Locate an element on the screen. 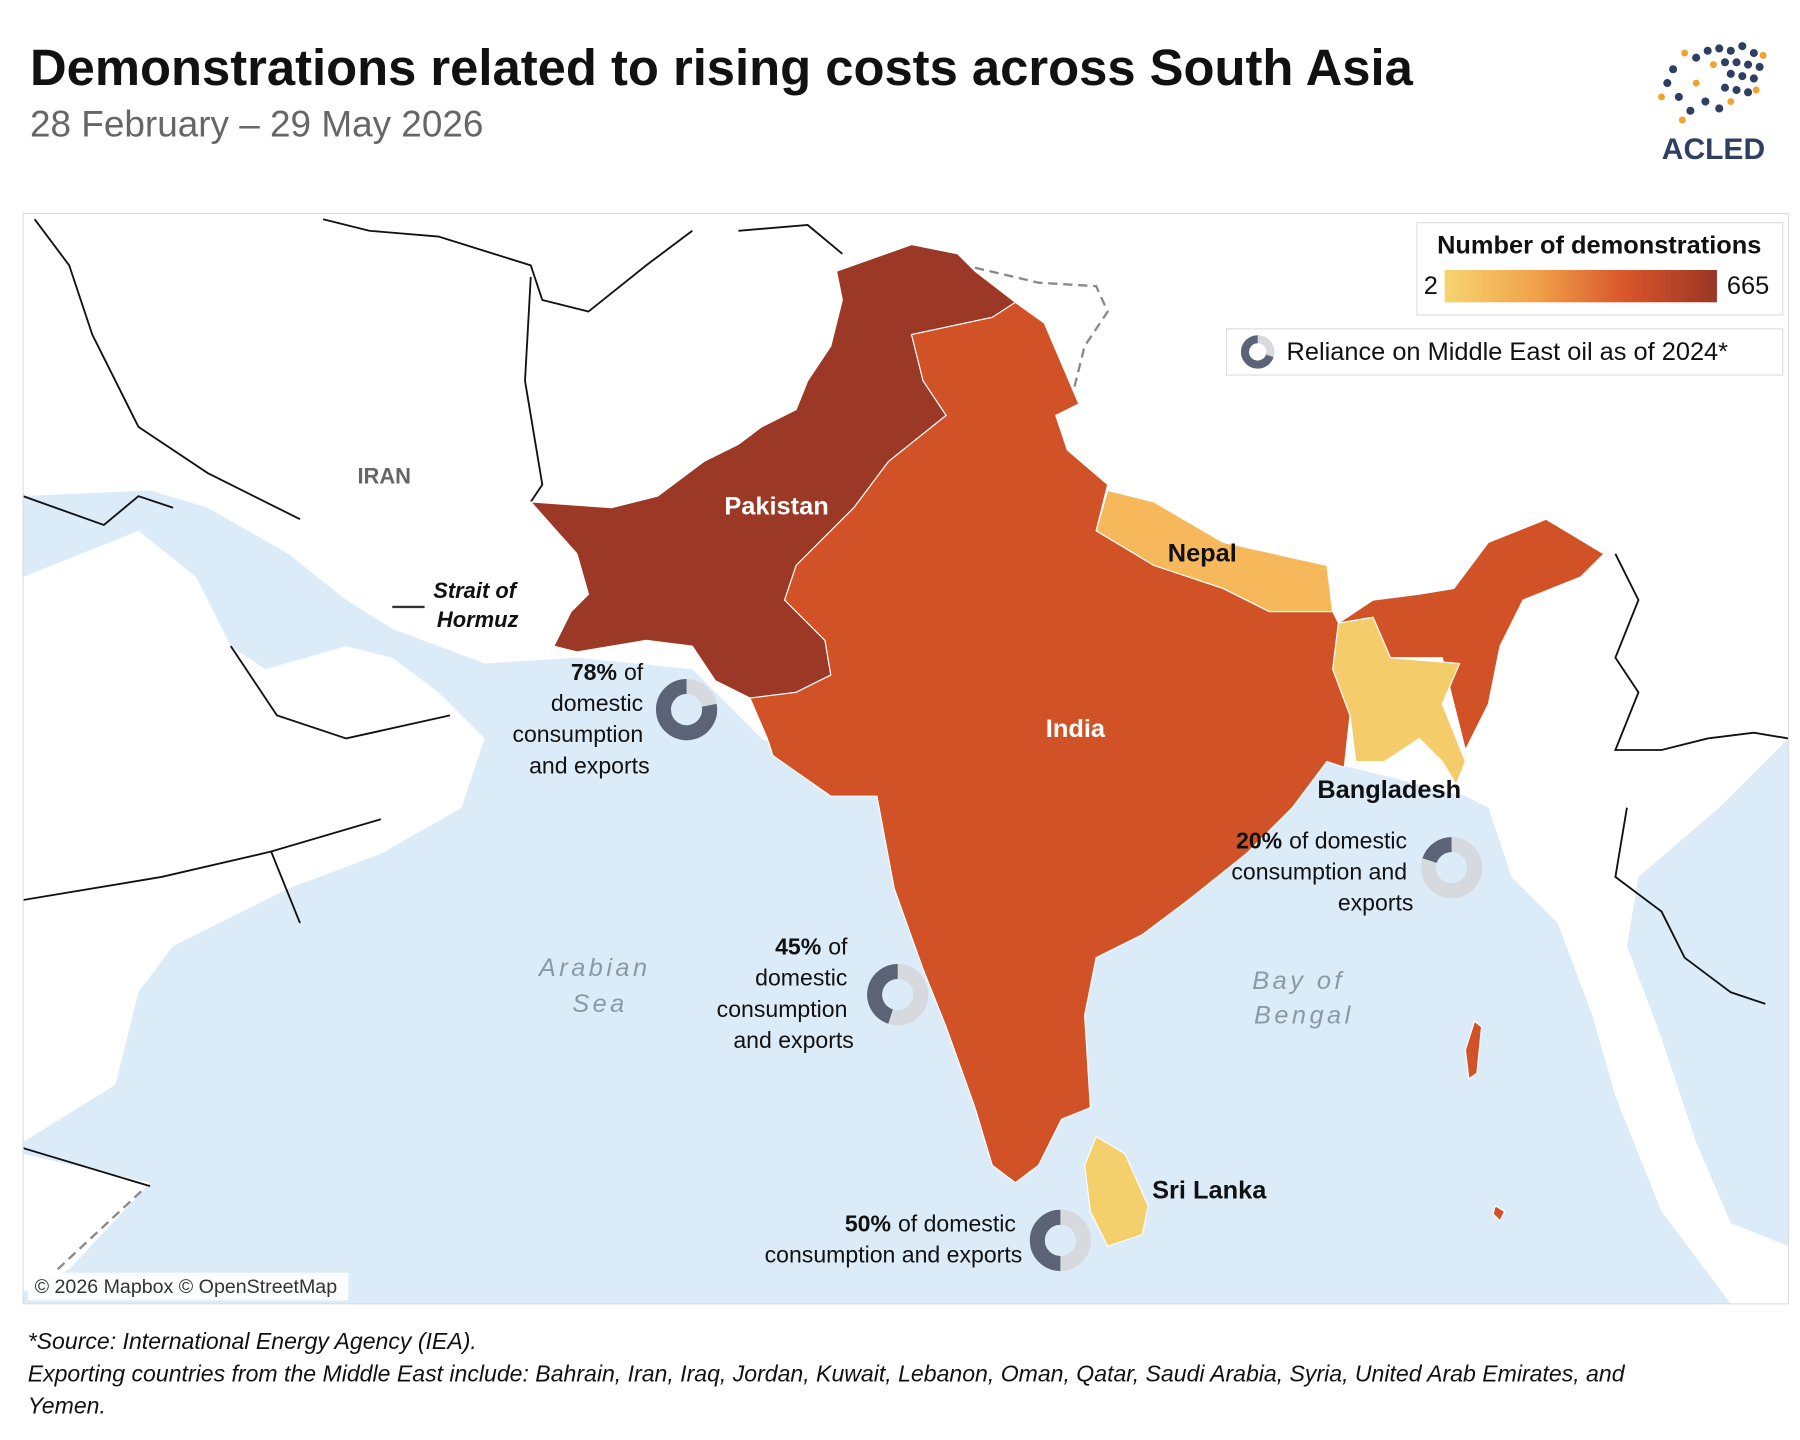  country-label: India is located at coordinates (1076, 729).